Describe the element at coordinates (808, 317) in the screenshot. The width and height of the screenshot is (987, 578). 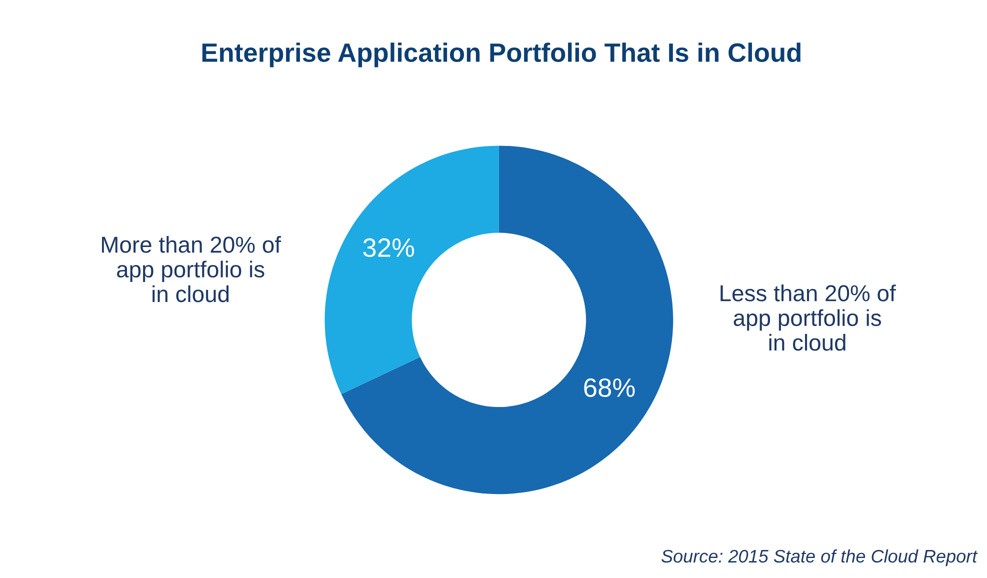
I see `slice-label: Less than 20% of app portfolio is in cloud` at that location.